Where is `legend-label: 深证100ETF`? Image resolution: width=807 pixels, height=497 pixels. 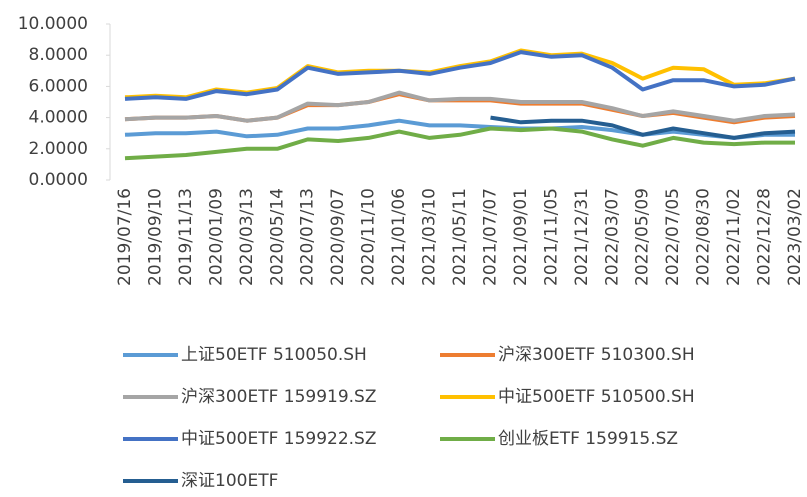
legend-label: 深证100ETF is located at coordinates (229, 481).